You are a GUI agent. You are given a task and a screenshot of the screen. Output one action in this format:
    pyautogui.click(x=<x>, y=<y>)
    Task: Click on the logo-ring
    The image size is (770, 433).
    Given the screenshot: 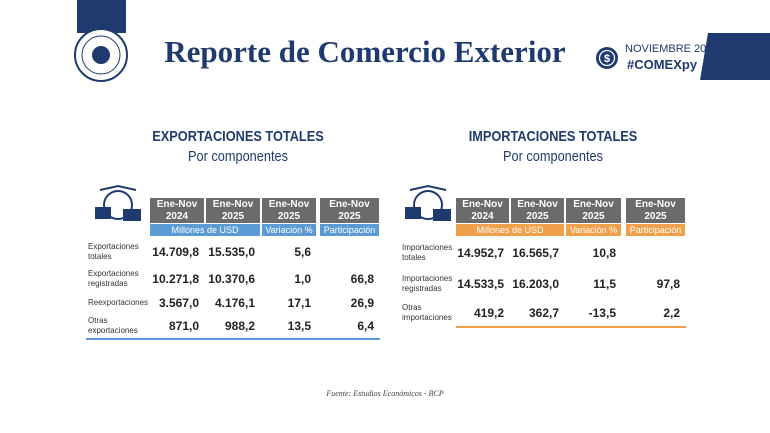 What is the action you would take?
    pyautogui.click(x=101, y=55)
    